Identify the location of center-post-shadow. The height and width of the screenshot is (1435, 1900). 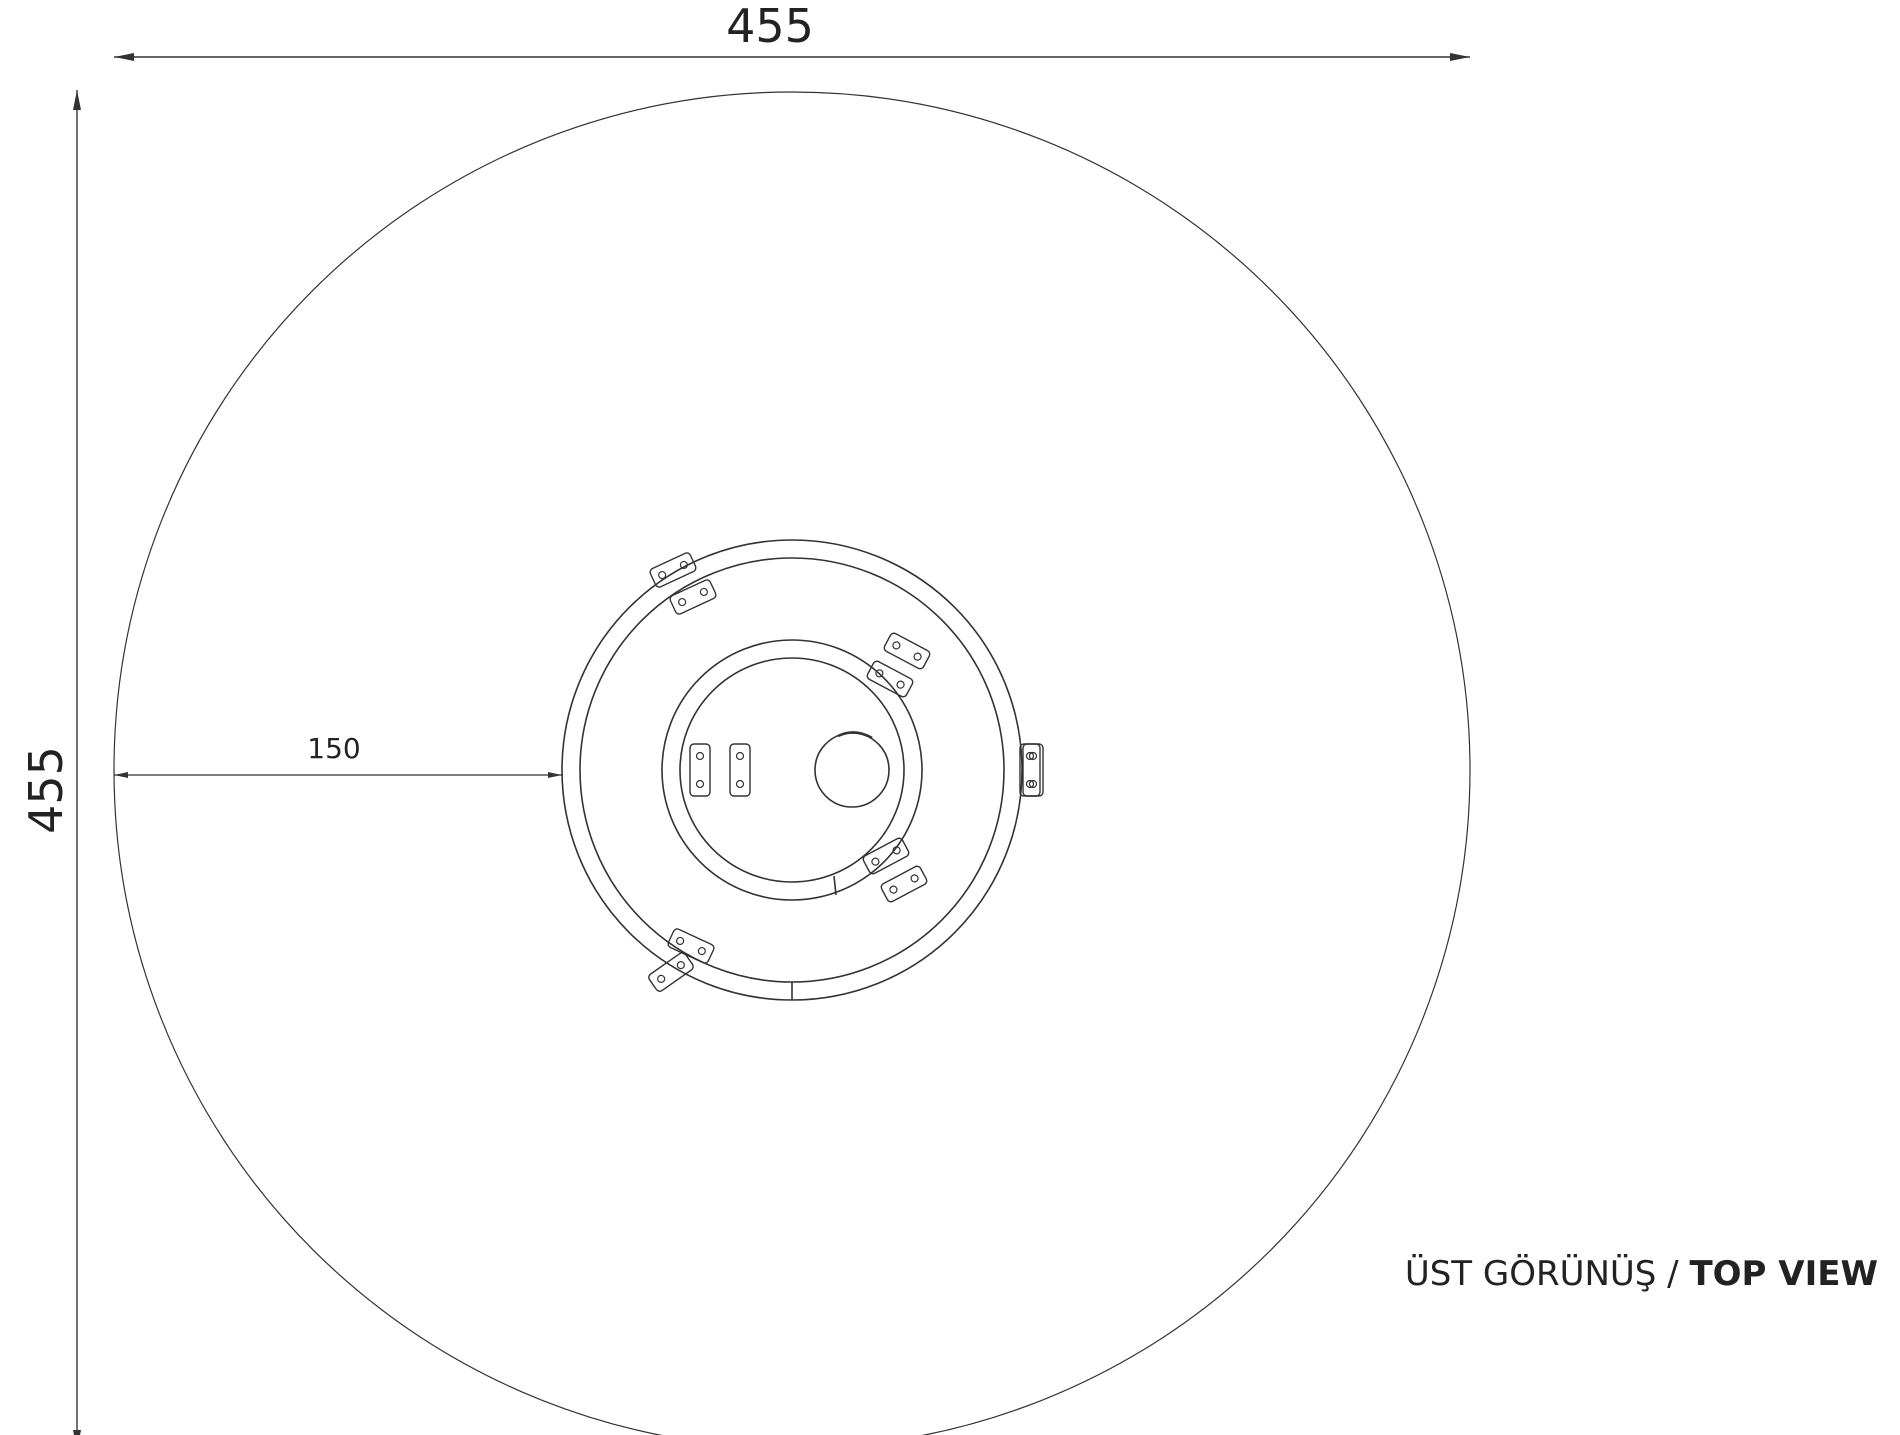
(855, 735).